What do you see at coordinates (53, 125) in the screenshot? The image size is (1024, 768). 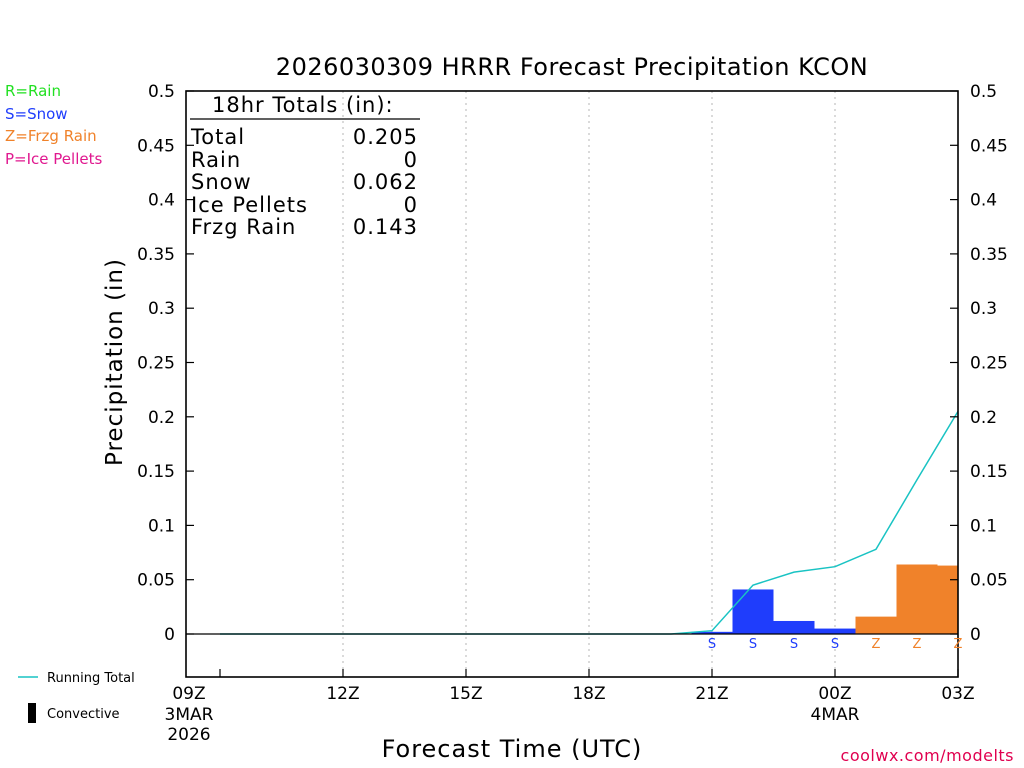 I see `type-legend: R=Rain S=Snow Z=Frzg Rain P=Ice Pellets` at bounding box center [53, 125].